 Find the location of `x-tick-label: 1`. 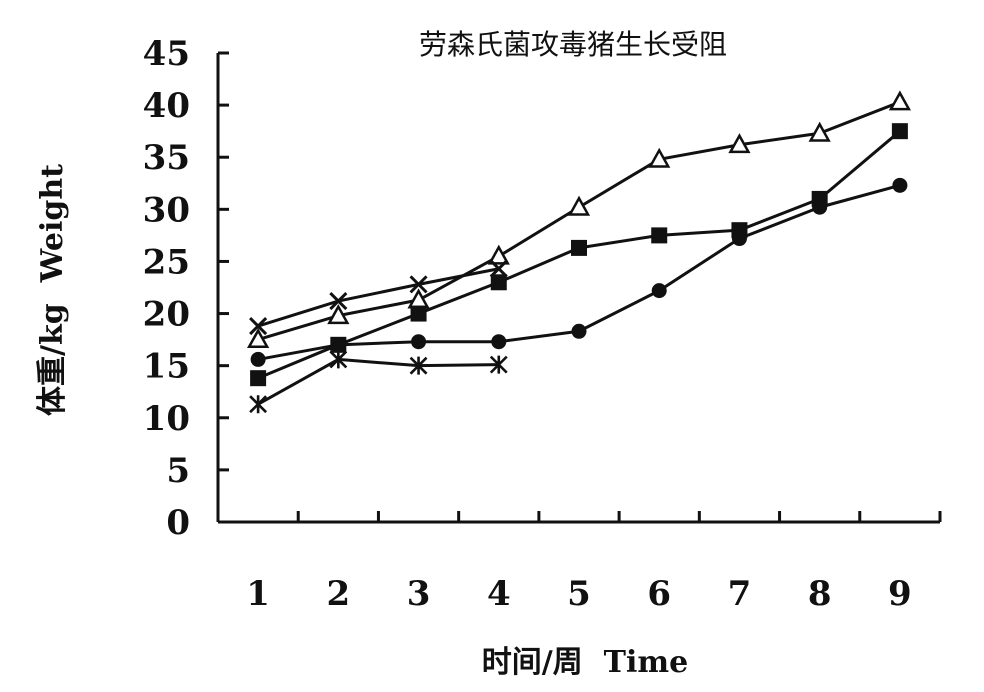

x-tick-label: 1 is located at coordinates (258, 594).